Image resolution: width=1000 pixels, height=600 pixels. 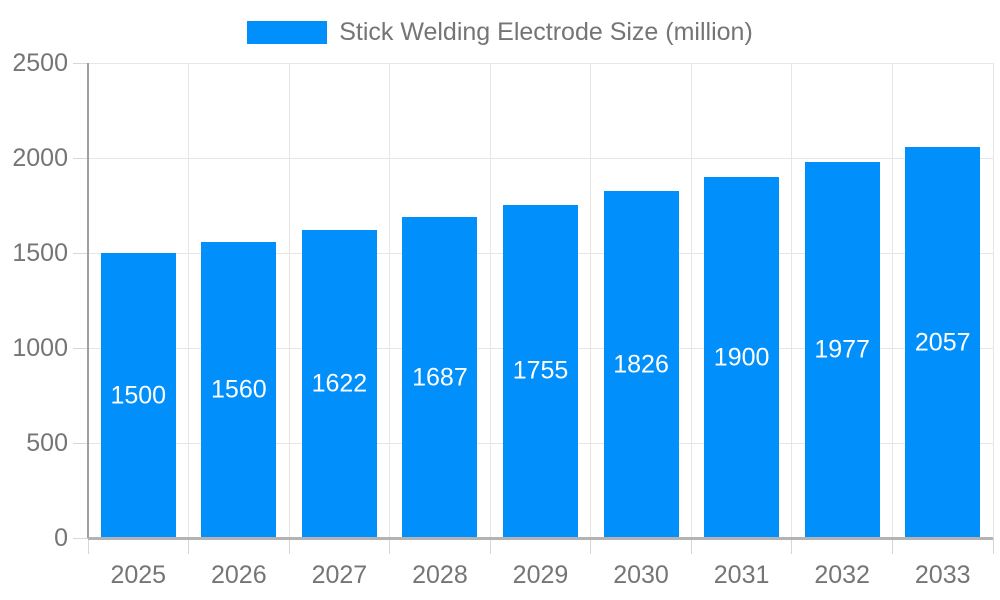 I want to click on x-tick-label: 2032, so click(x=842, y=575).